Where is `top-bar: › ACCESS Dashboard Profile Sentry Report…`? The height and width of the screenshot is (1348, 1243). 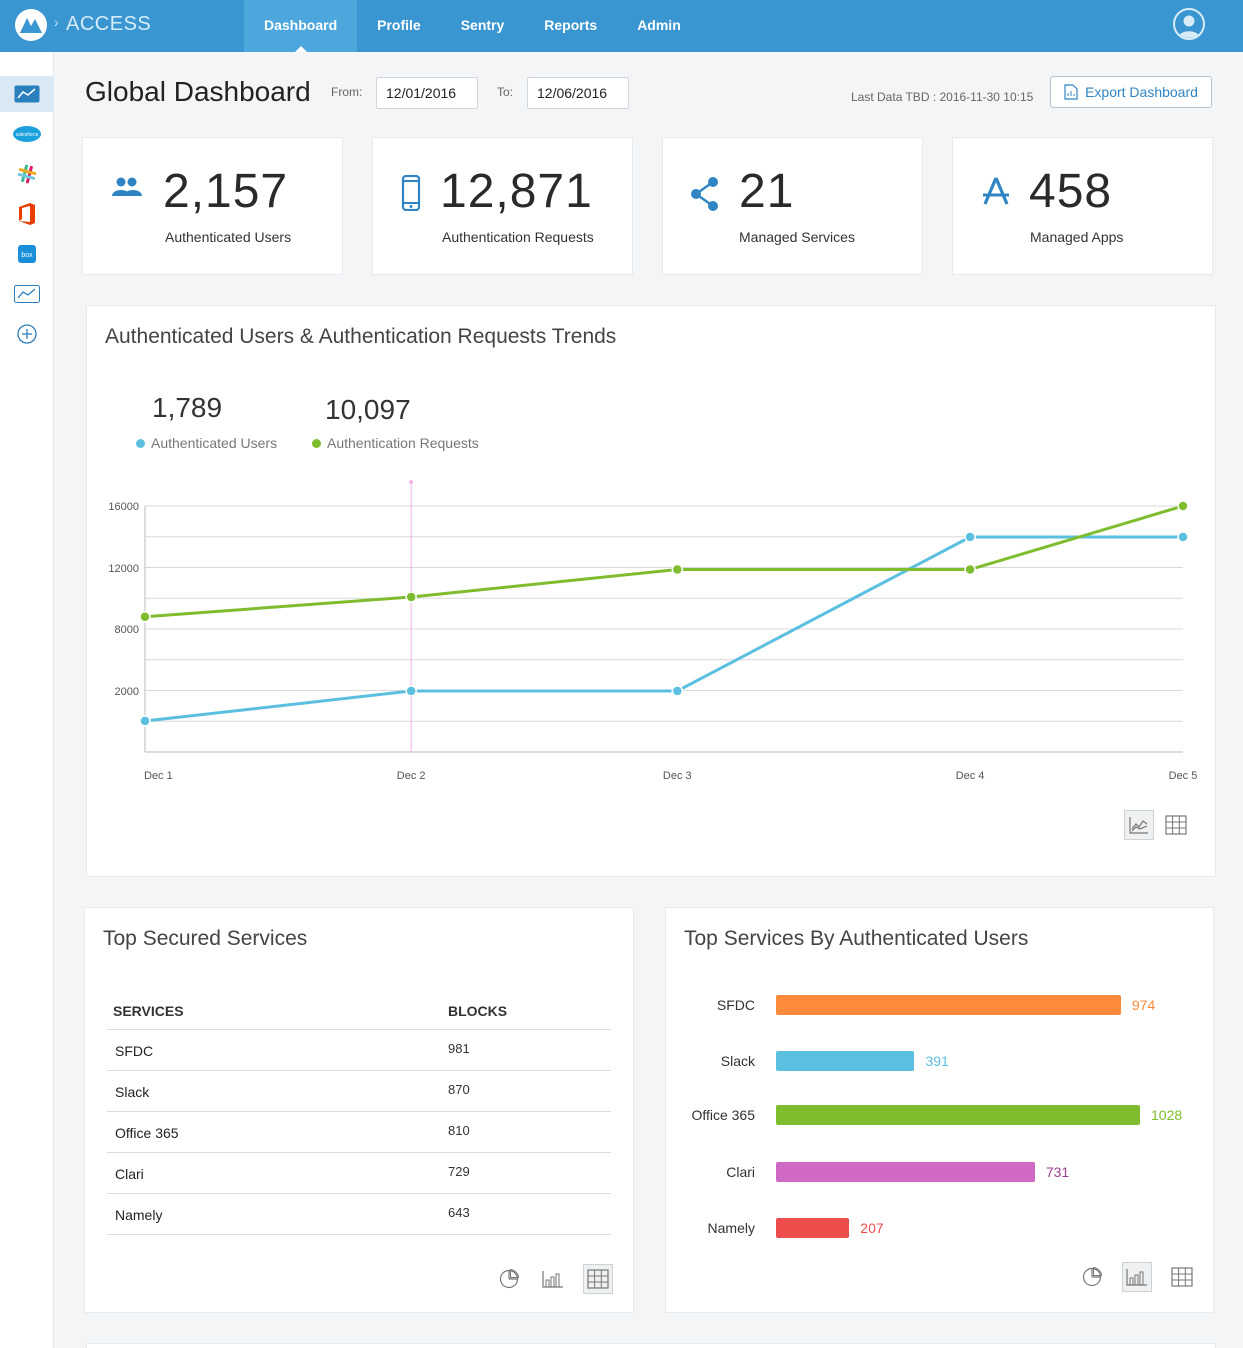
top-bar: › ACCESS Dashboard Profile Sentry Report… is located at coordinates (621, 26).